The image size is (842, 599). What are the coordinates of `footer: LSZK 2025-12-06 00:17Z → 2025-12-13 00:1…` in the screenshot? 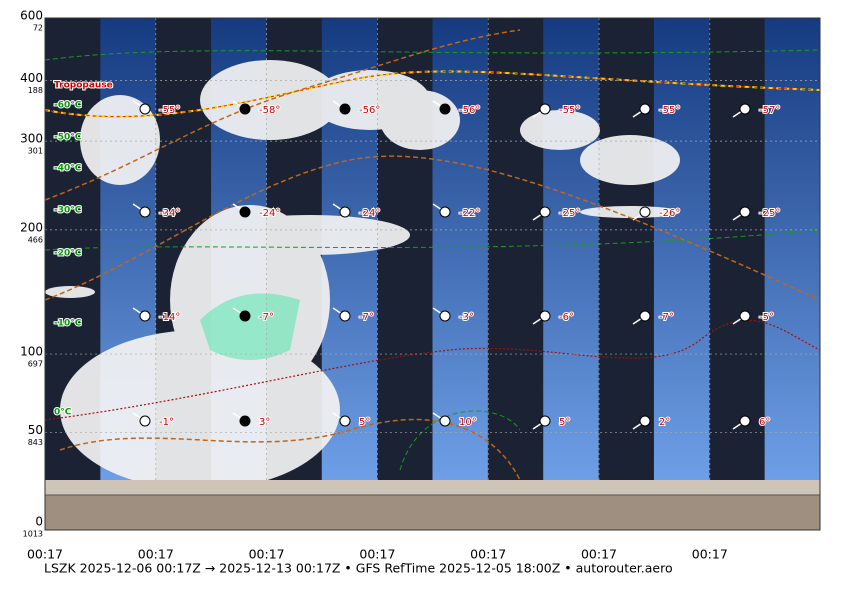 It's located at (358, 568).